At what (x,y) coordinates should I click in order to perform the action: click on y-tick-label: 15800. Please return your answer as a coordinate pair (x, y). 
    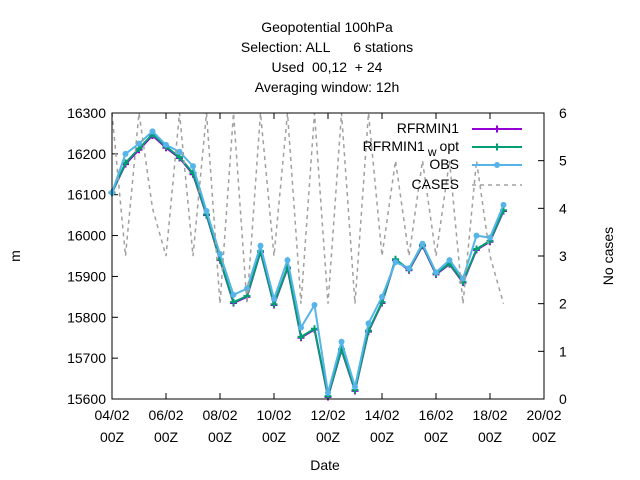
    Looking at the image, I should click on (86, 317).